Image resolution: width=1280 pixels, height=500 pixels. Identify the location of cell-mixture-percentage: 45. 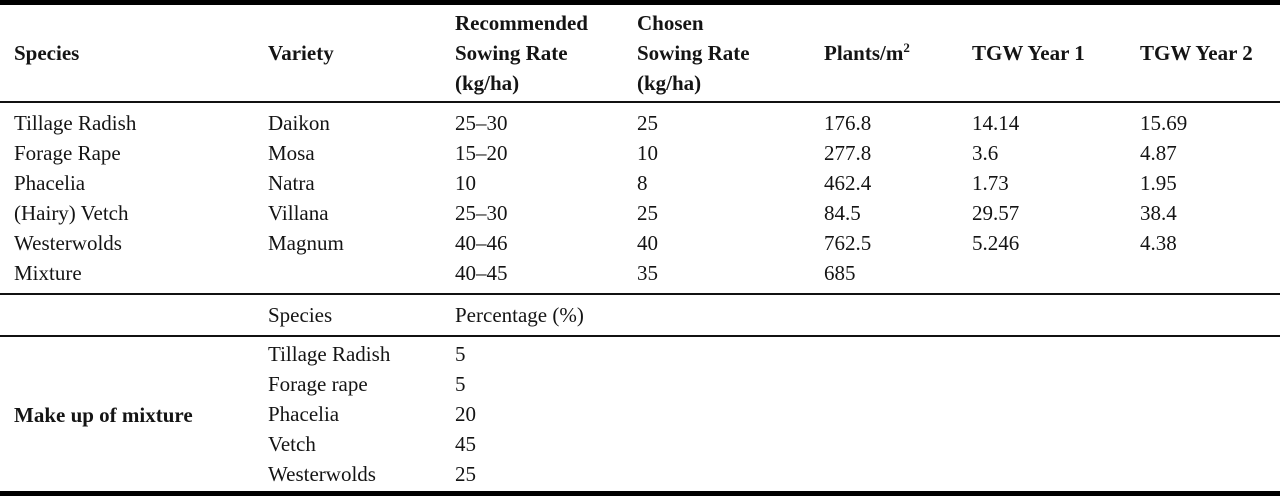
(465, 444).